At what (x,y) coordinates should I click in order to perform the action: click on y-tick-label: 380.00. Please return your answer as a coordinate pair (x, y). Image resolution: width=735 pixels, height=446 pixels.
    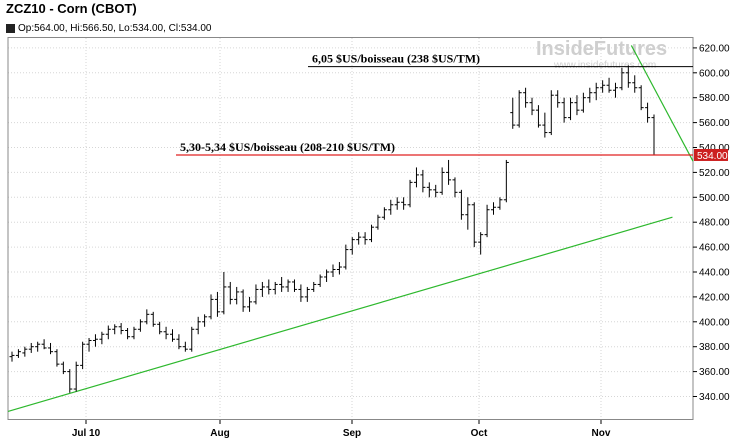
    Looking at the image, I should click on (714, 347).